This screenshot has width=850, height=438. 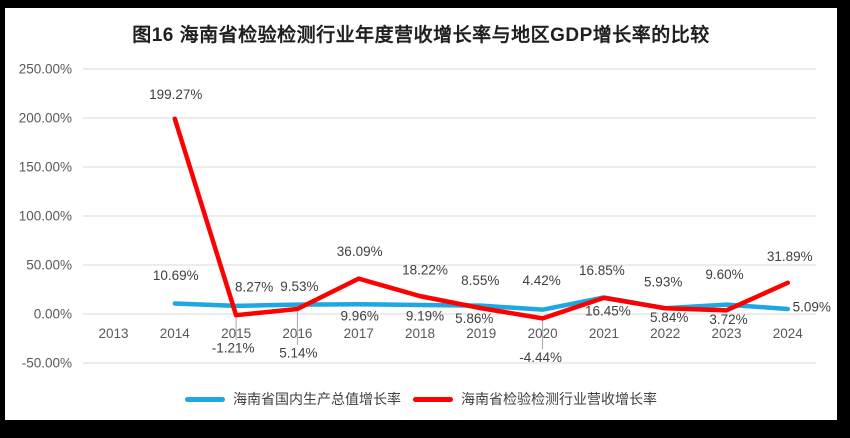 What do you see at coordinates (298, 352) in the screenshot?
I see `data-label-1-2016: 5.14%` at bounding box center [298, 352].